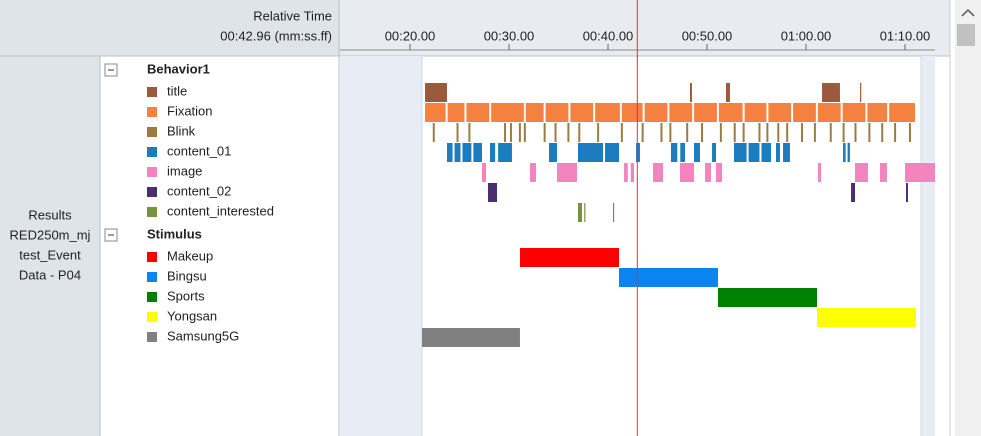 The height and width of the screenshot is (436, 981). I want to click on source-line: Results, so click(50, 214).